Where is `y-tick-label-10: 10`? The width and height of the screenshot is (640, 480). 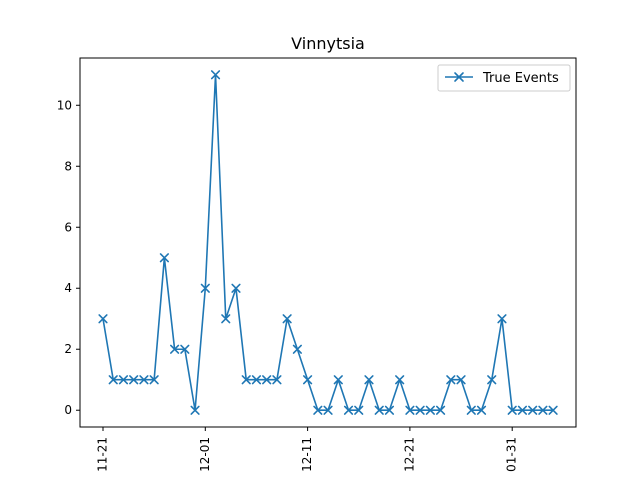 y-tick-label-10: 10 is located at coordinates (64, 105).